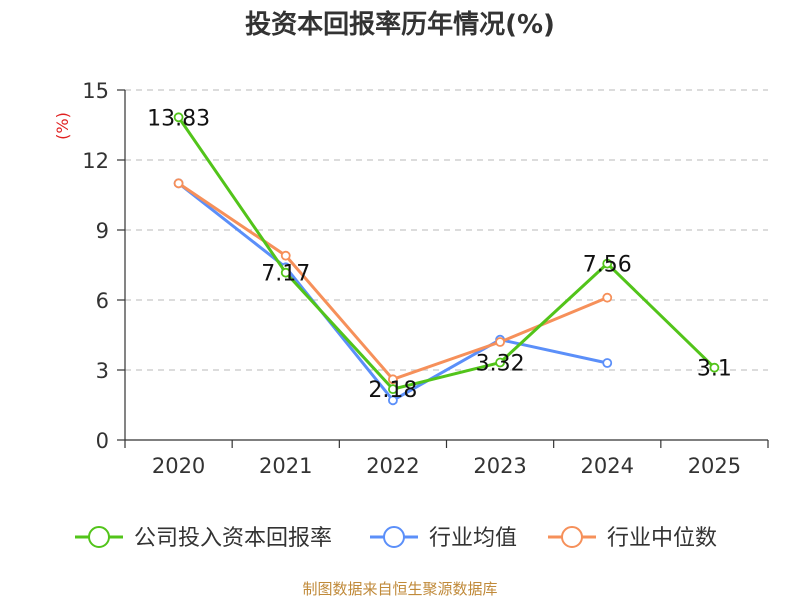  What do you see at coordinates (102, 231) in the screenshot?
I see `y-tick-label: 9` at bounding box center [102, 231].